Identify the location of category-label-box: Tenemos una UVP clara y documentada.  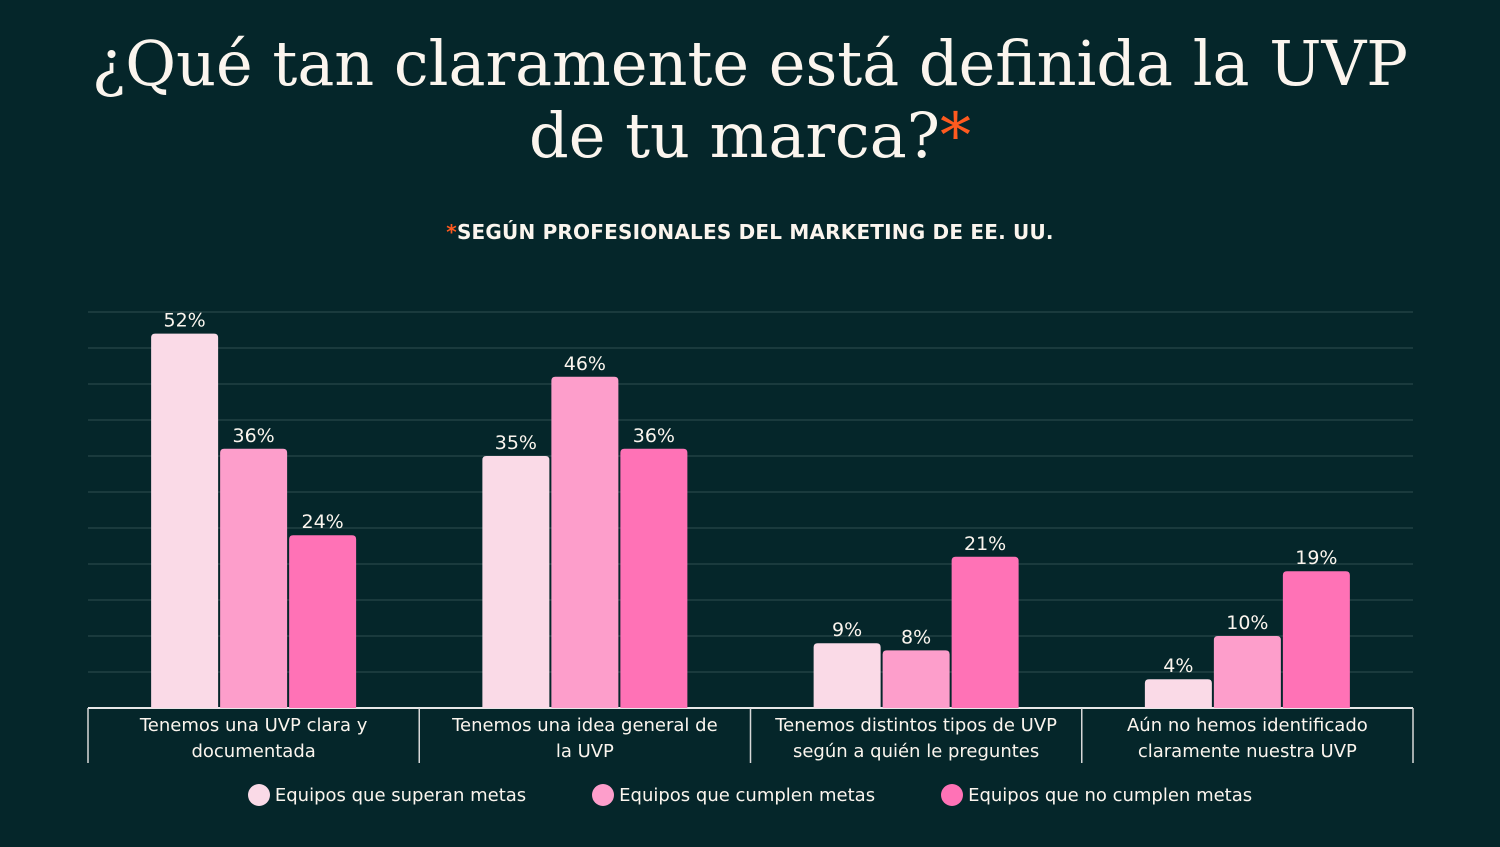
(253, 738).